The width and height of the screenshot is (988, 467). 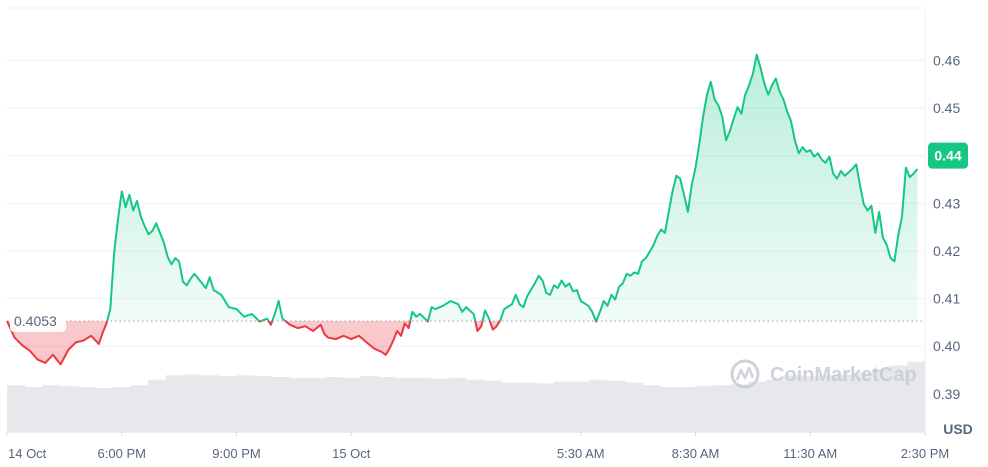 What do you see at coordinates (27, 453) in the screenshot?
I see `x-tick-label: 14 Oct` at bounding box center [27, 453].